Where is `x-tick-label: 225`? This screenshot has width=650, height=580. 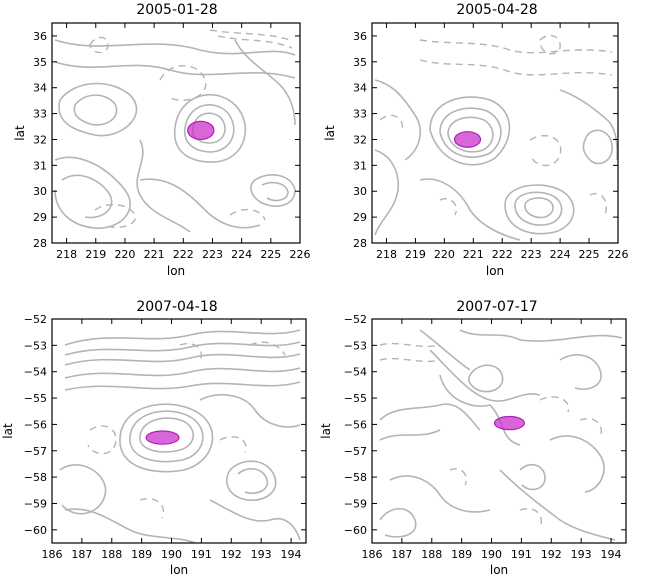 x-tick-label: 225 is located at coordinates (270, 254).